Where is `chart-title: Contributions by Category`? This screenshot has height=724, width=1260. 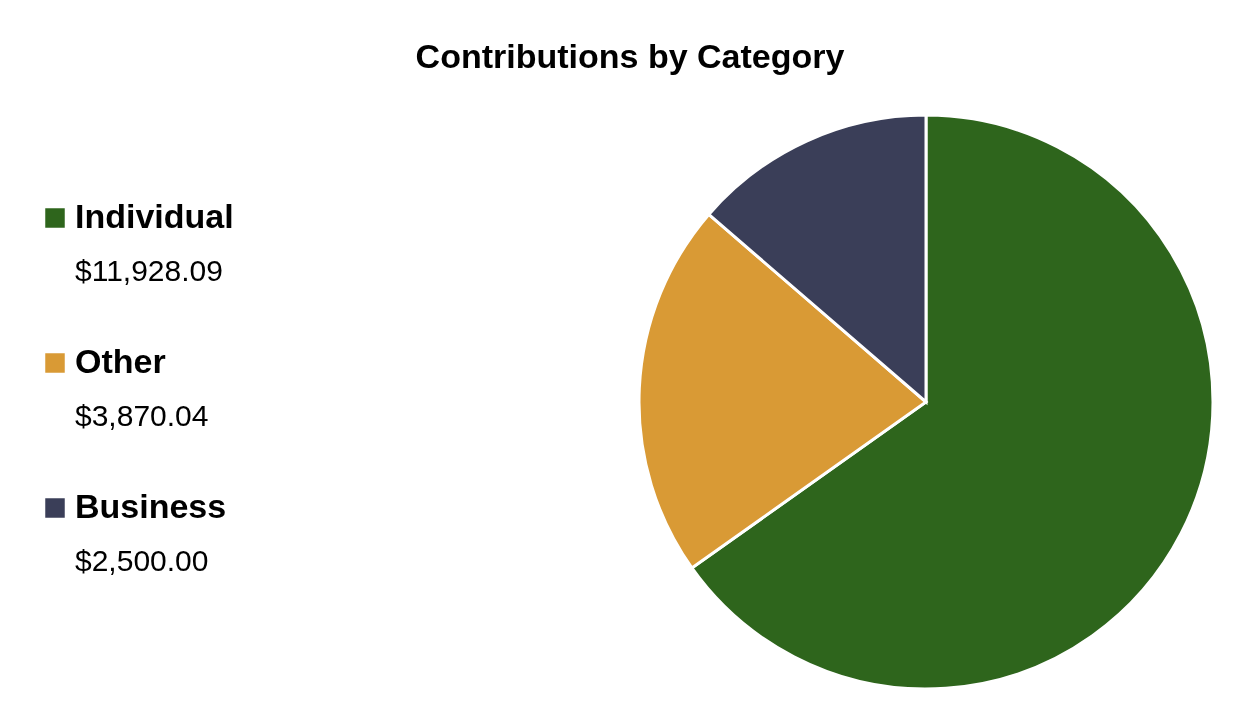
chart-title: Contributions by Category is located at coordinates (630, 56).